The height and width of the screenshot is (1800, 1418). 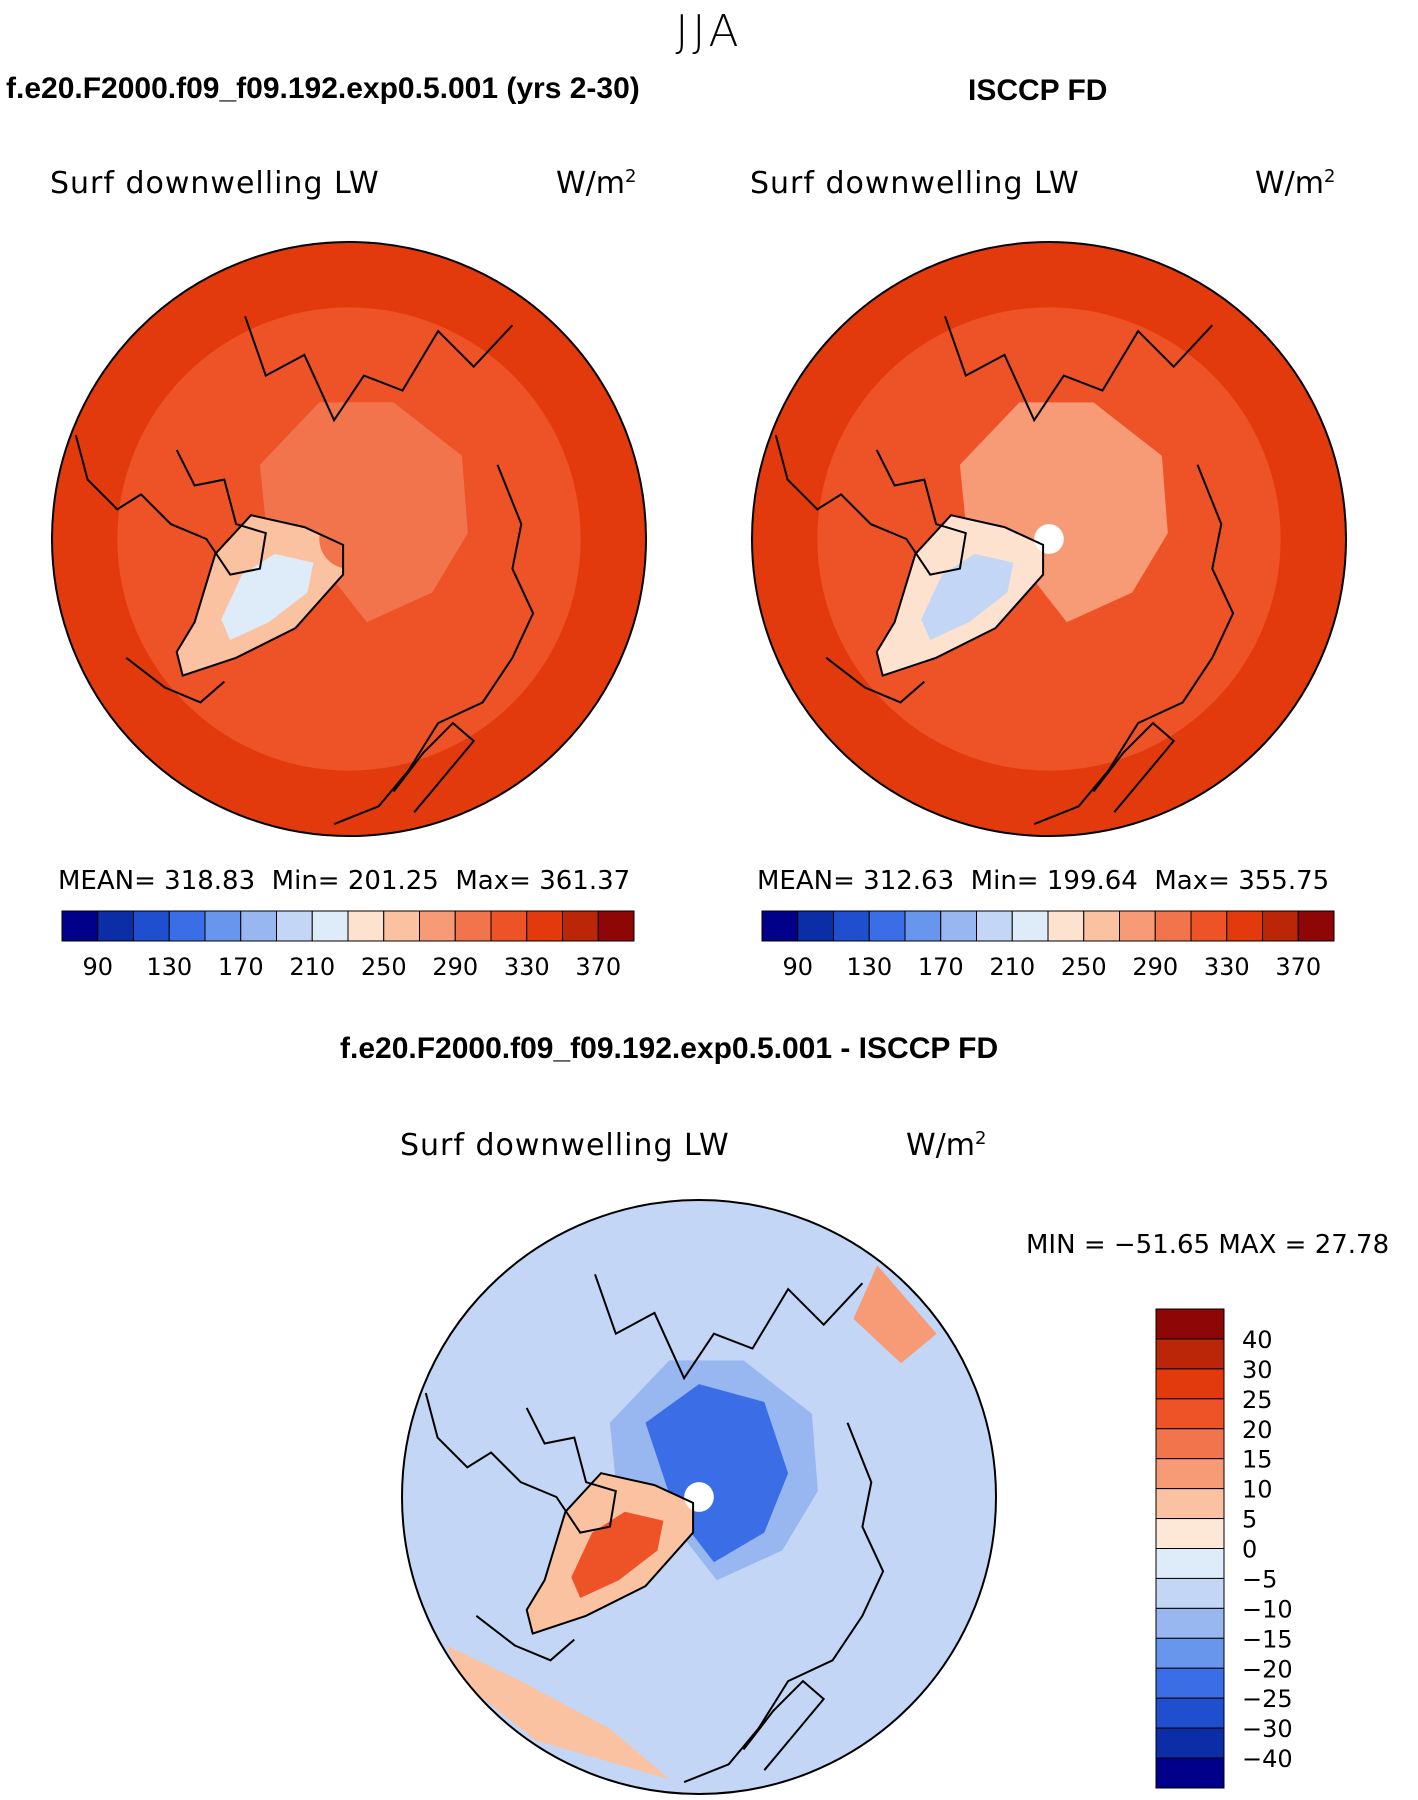 I want to click on colorbar-tick-label: −30, so click(x=1267, y=1729).